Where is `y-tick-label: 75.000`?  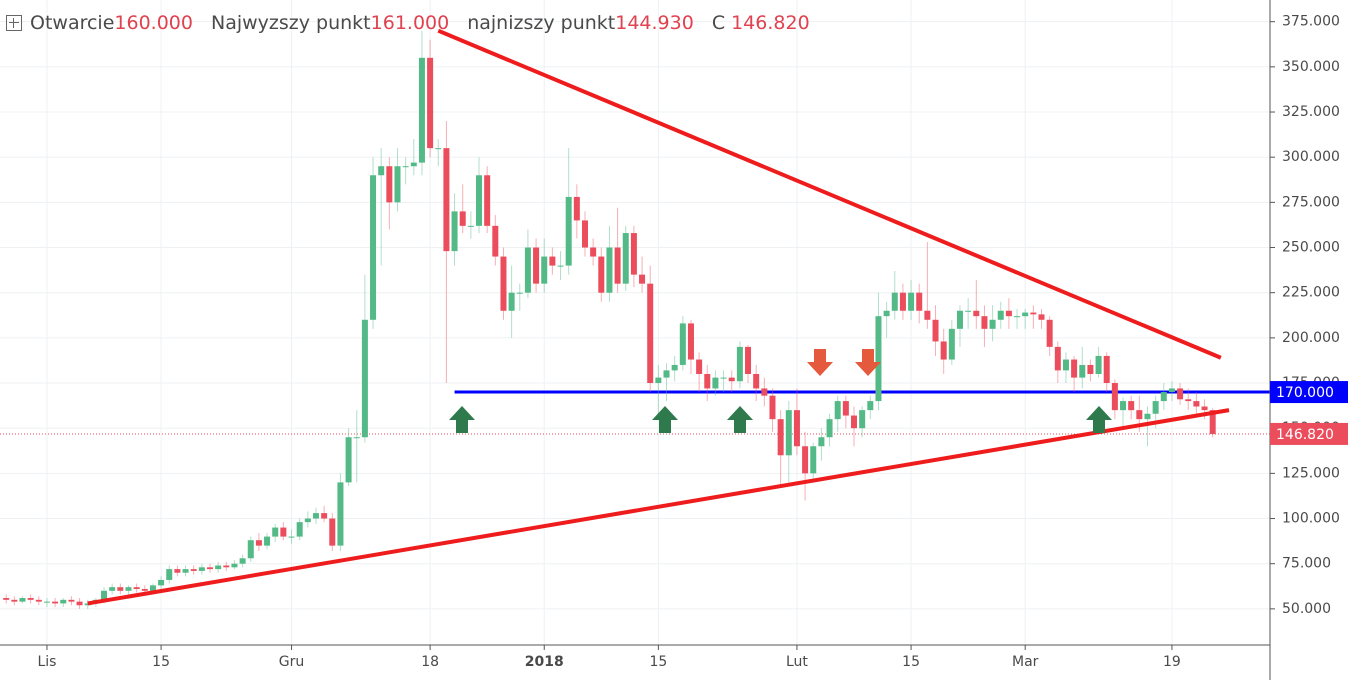
y-tick-label: 75.000 is located at coordinates (1306, 564).